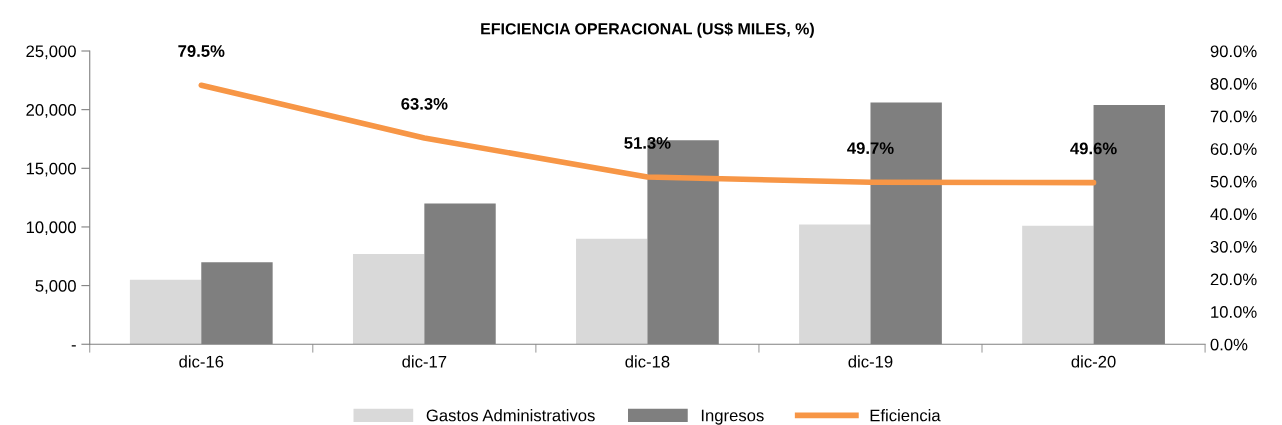  I want to click on data-label: 63.3%, so click(424, 103).